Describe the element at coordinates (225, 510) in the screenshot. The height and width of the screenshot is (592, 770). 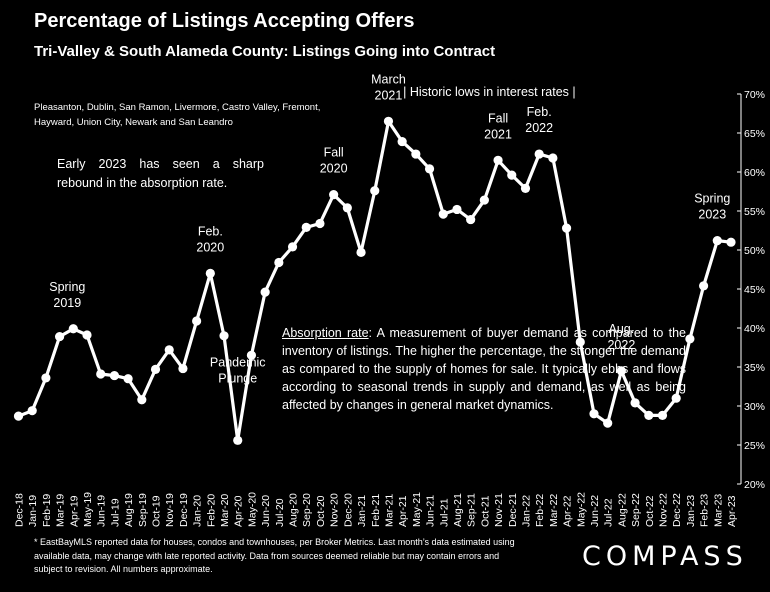
I see `x-tick-label: Mar-20` at that location.